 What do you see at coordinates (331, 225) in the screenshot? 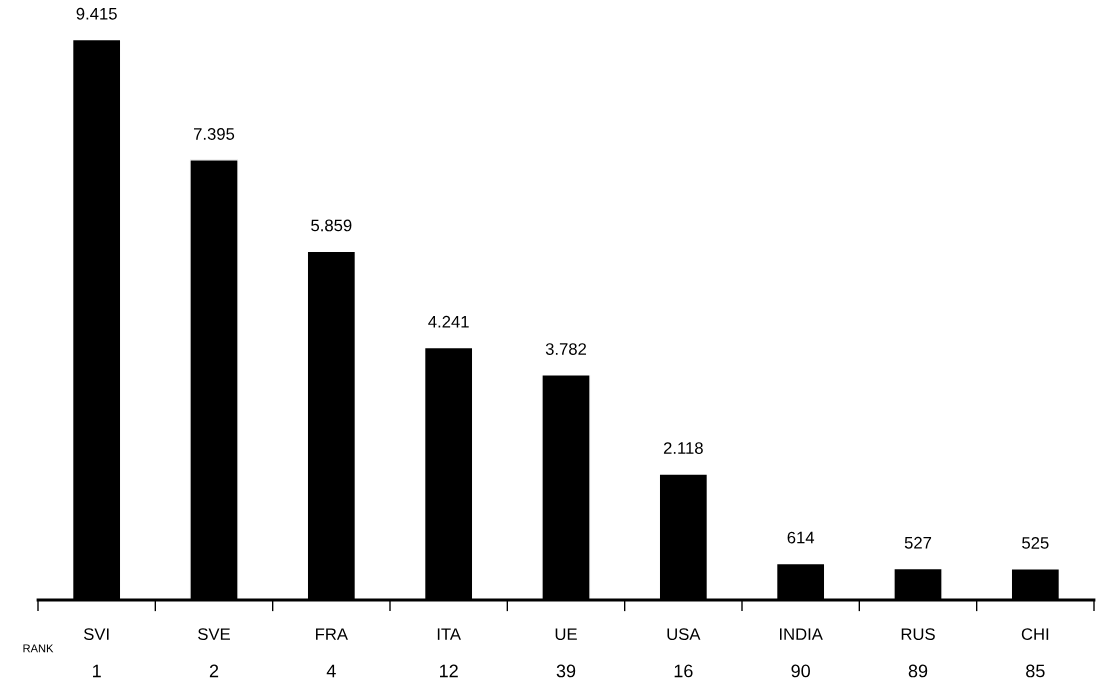
I see `data-label: 5.859` at bounding box center [331, 225].